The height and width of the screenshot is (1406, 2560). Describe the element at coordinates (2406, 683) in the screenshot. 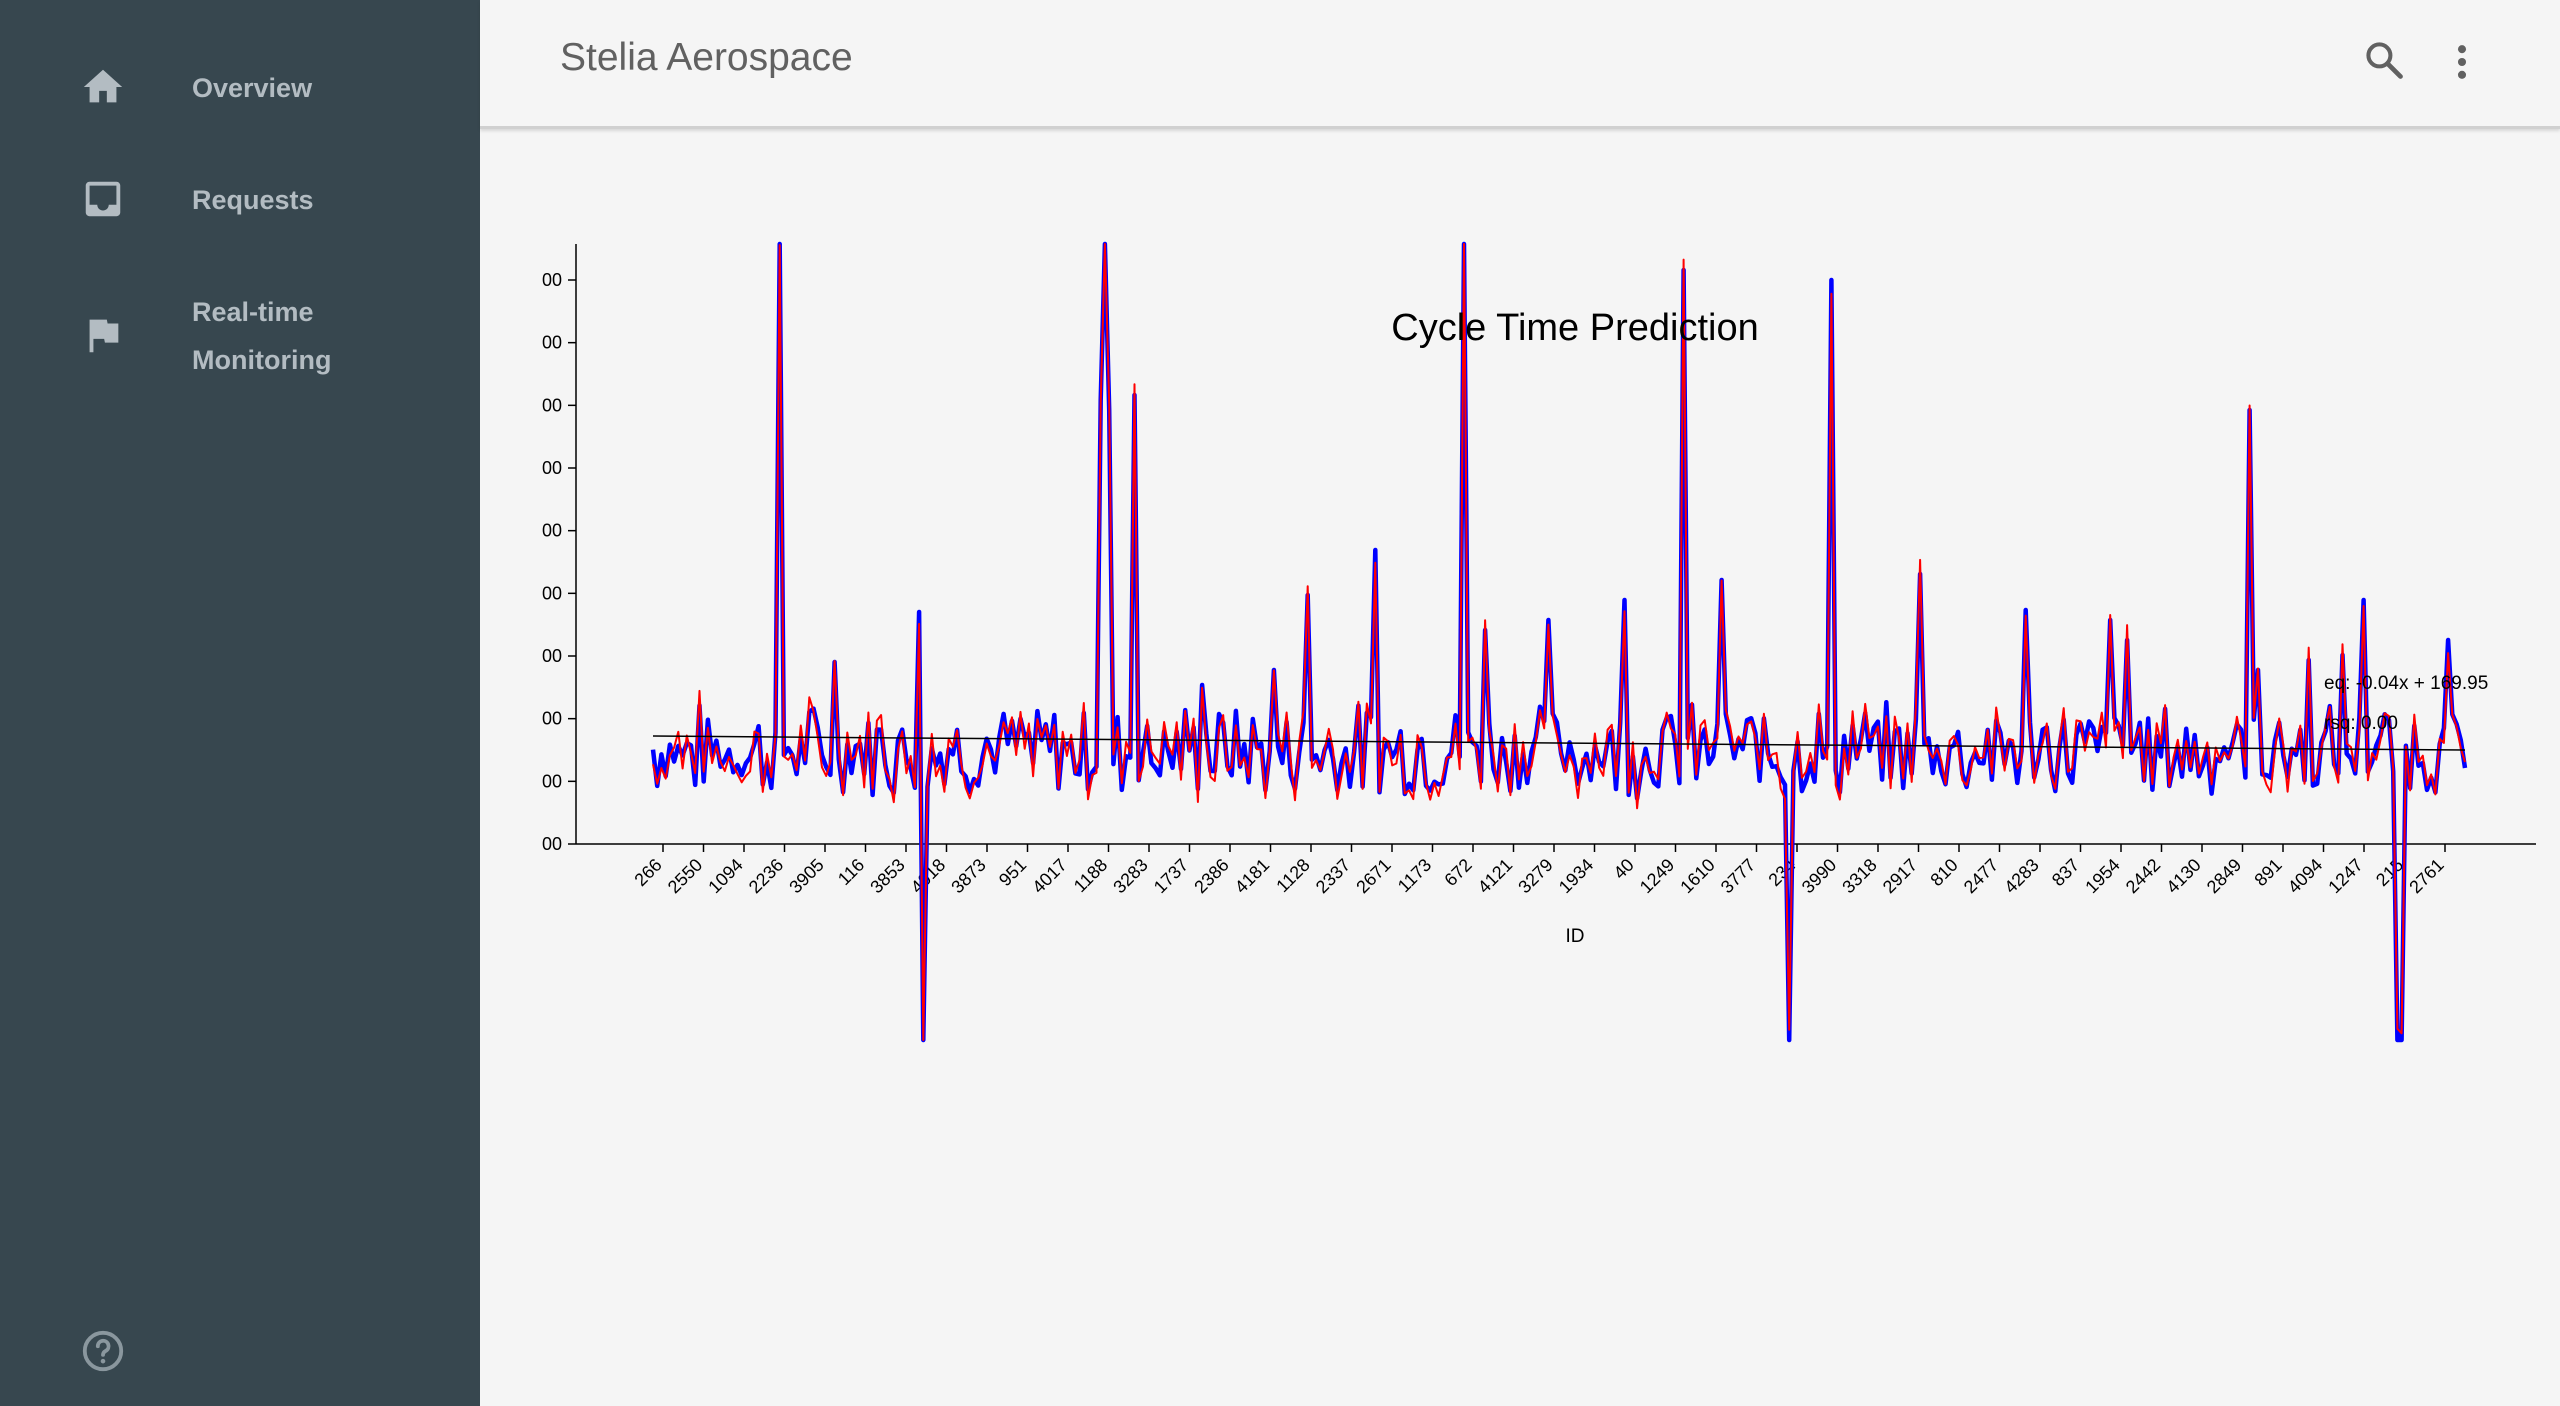

I see `trend-equation: eq: -0.04x + 169.95` at that location.